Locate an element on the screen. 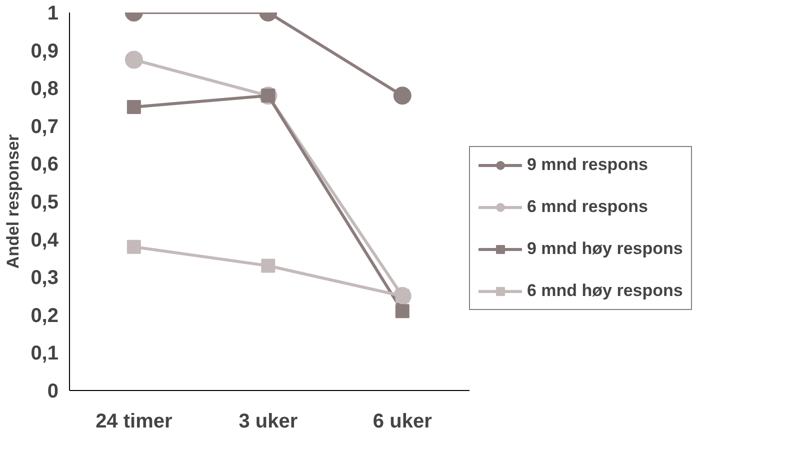 This screenshot has width=786, height=472. y-tick-label: 0,5 is located at coordinates (44, 203).